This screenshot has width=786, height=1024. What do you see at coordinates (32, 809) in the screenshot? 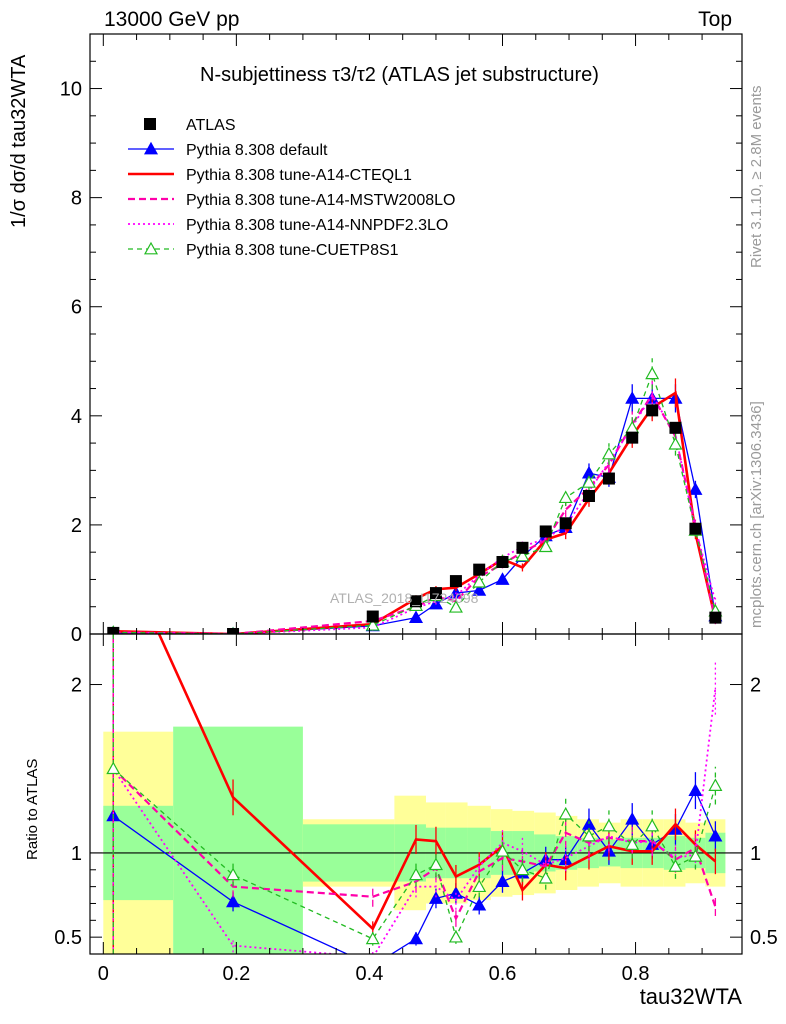
I see `ratio-y-axis-label: Ratio to ATLAS` at bounding box center [32, 809].